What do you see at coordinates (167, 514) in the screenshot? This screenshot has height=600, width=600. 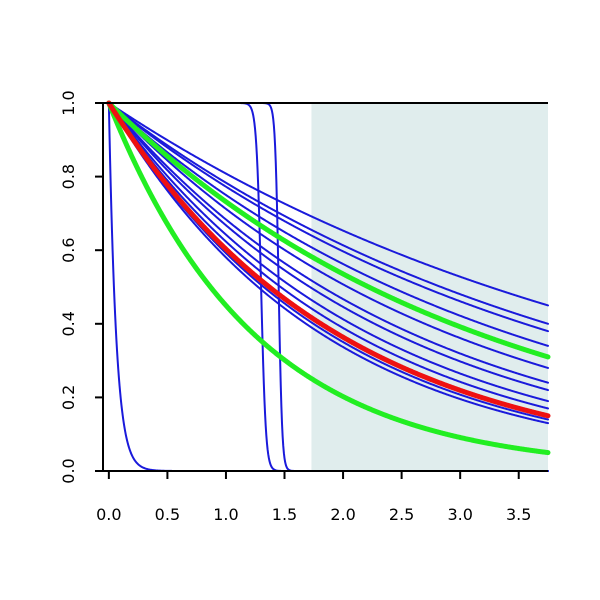 I see `x-tick-label: 0.5` at bounding box center [167, 514].